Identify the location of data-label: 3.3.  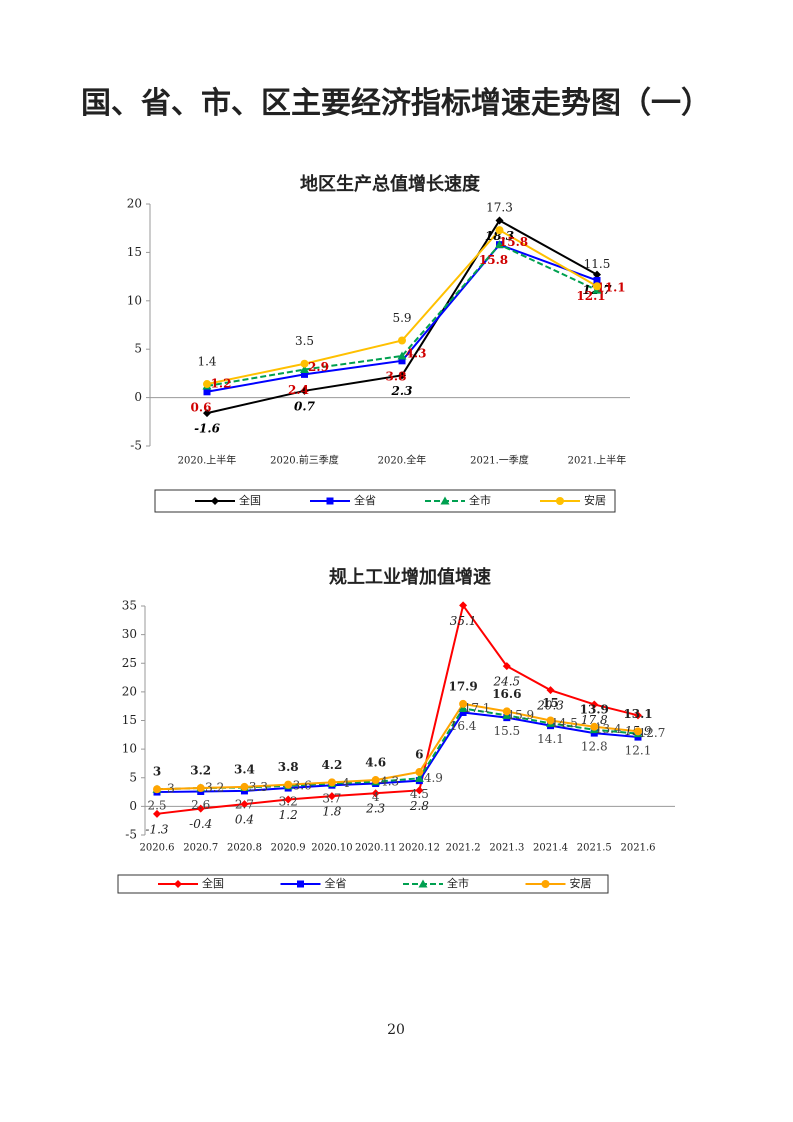
(258, 787).